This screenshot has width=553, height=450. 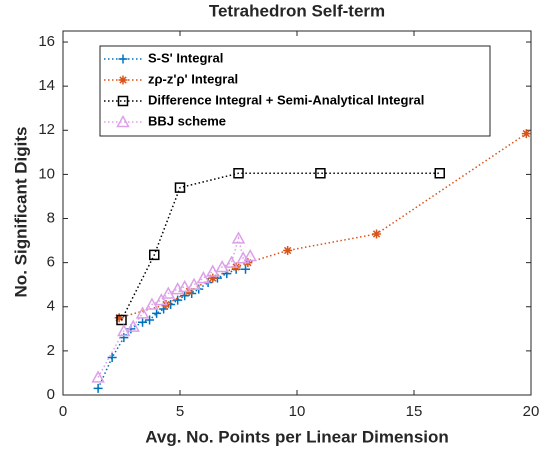 I want to click on y-tick-label: 0, so click(x=51, y=394).